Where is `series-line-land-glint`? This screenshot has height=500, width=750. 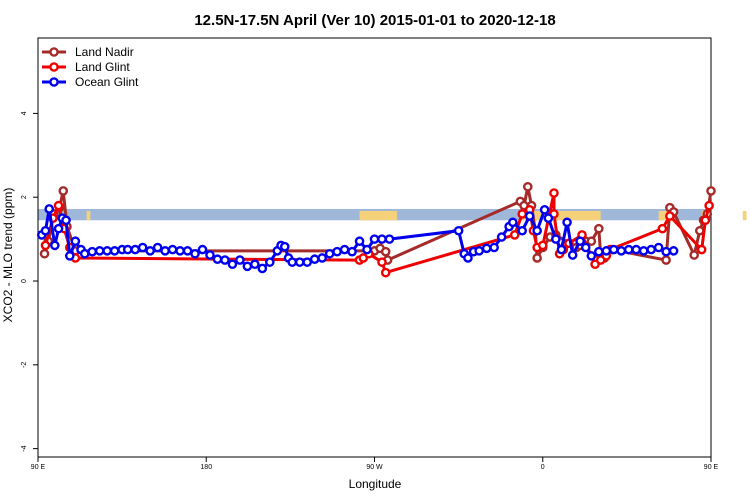 series-line-land-glint is located at coordinates (377, 233).